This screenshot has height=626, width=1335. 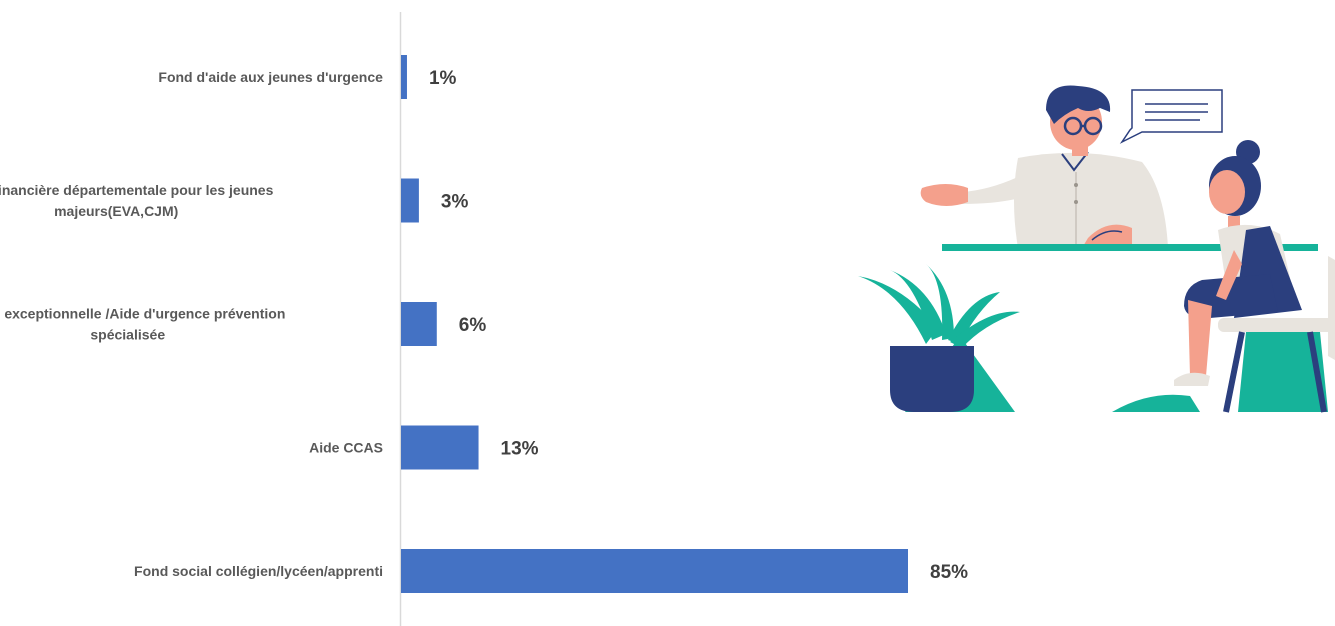 What do you see at coordinates (455, 202) in the screenshot?
I see `value-label-2: 3%` at bounding box center [455, 202].